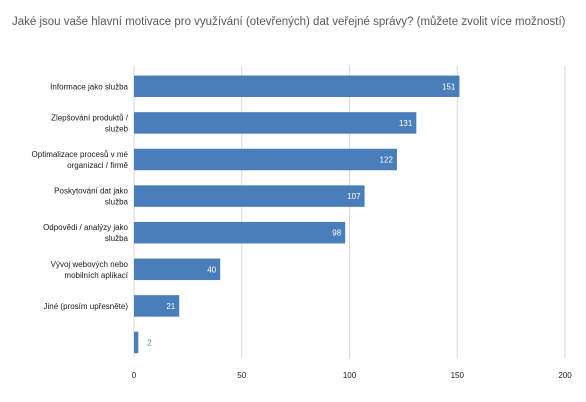 Image resolution: width=586 pixels, height=402 pixels. What do you see at coordinates (170, 306) in the screenshot?
I see `value-label: 21` at bounding box center [170, 306].